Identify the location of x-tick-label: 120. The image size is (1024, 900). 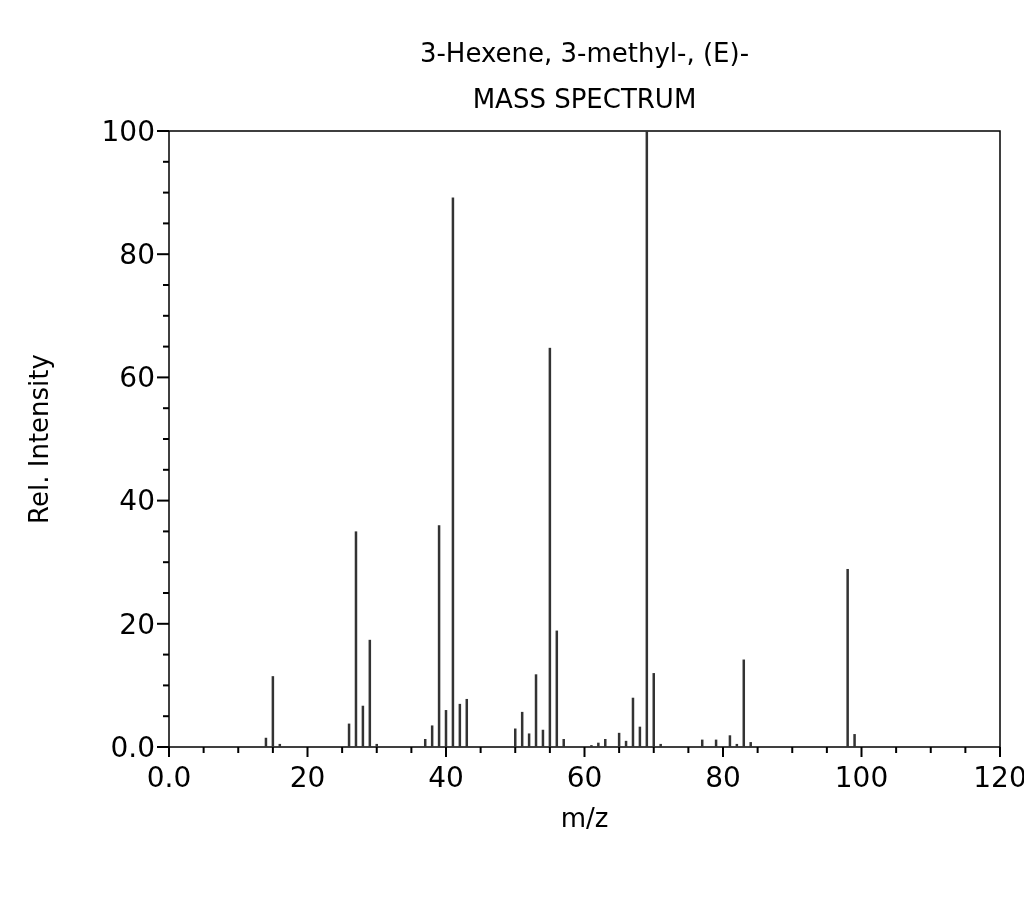
(998, 777).